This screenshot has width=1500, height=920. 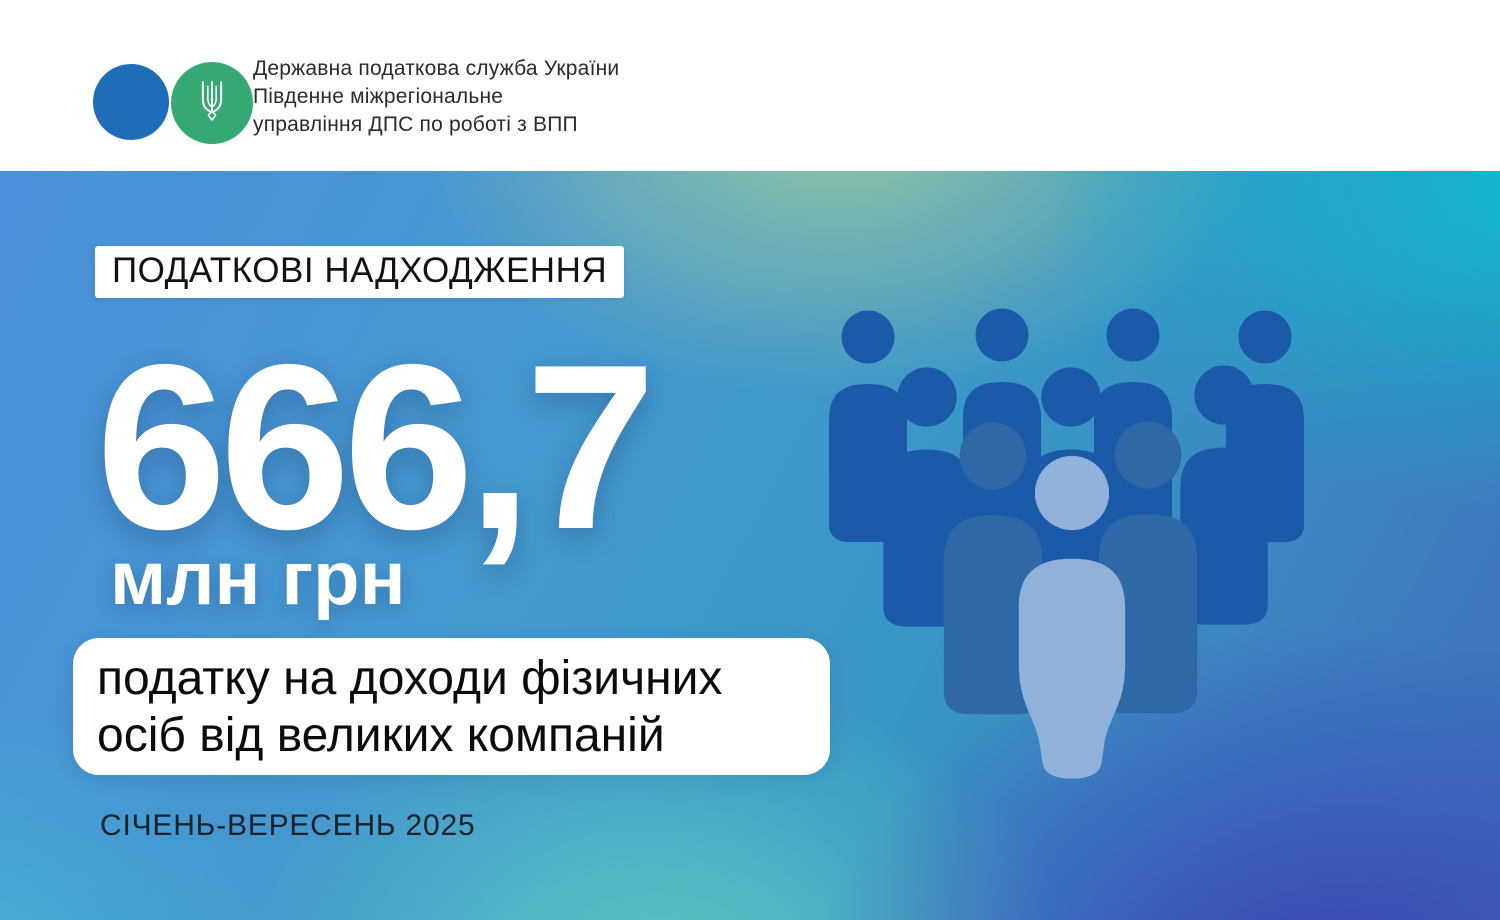 What do you see at coordinates (381, 735) in the screenshot?
I see `description-line-2: осіб від великих компаній` at bounding box center [381, 735].